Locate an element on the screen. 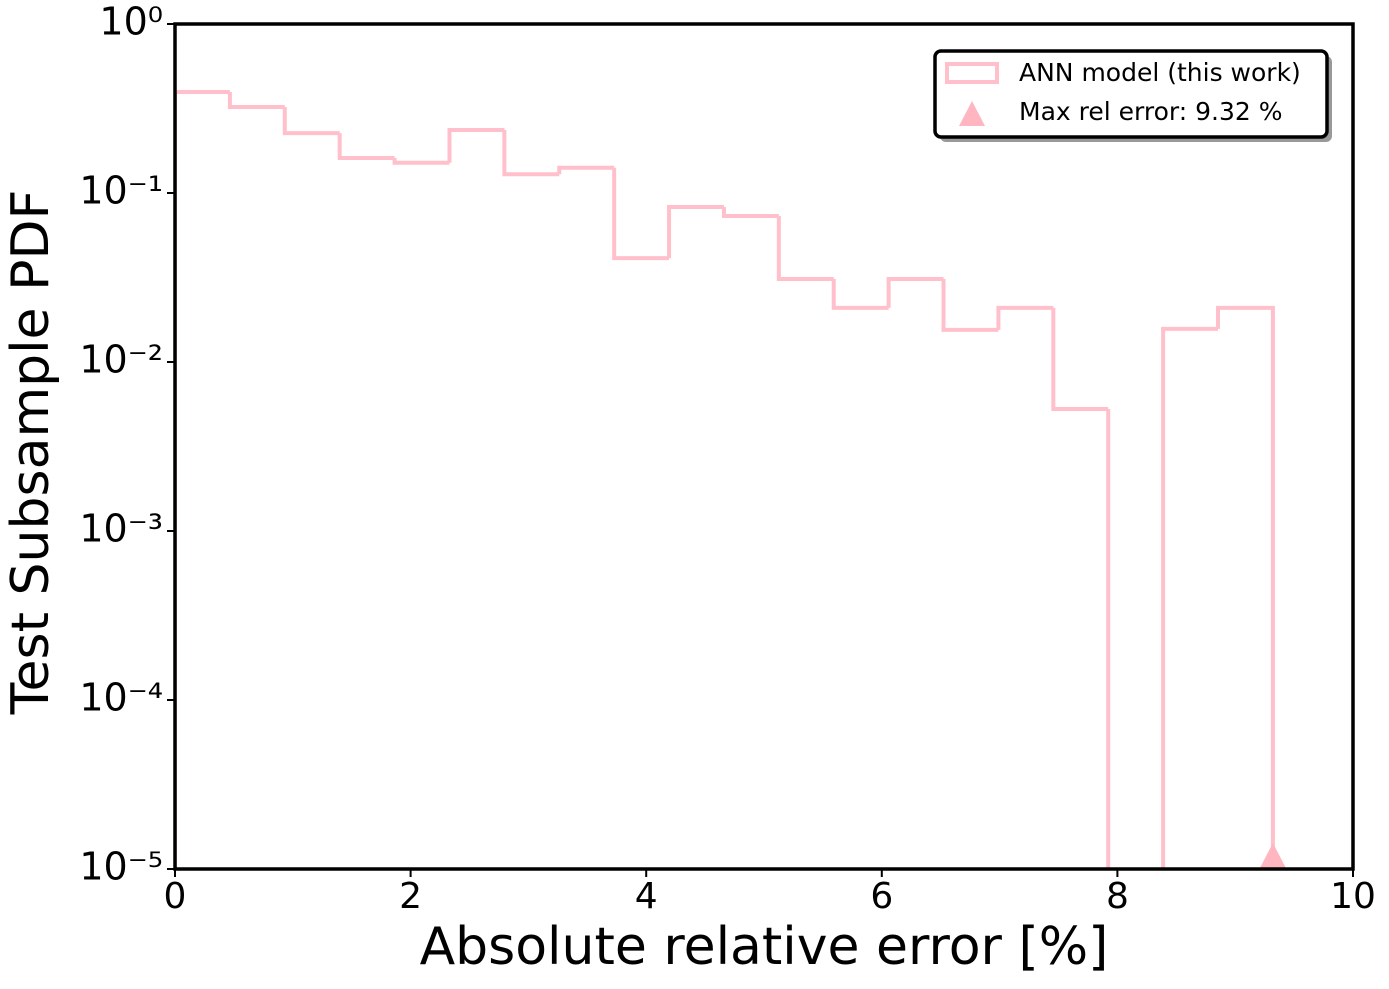  legend-swatch is located at coordinates (972, 73).